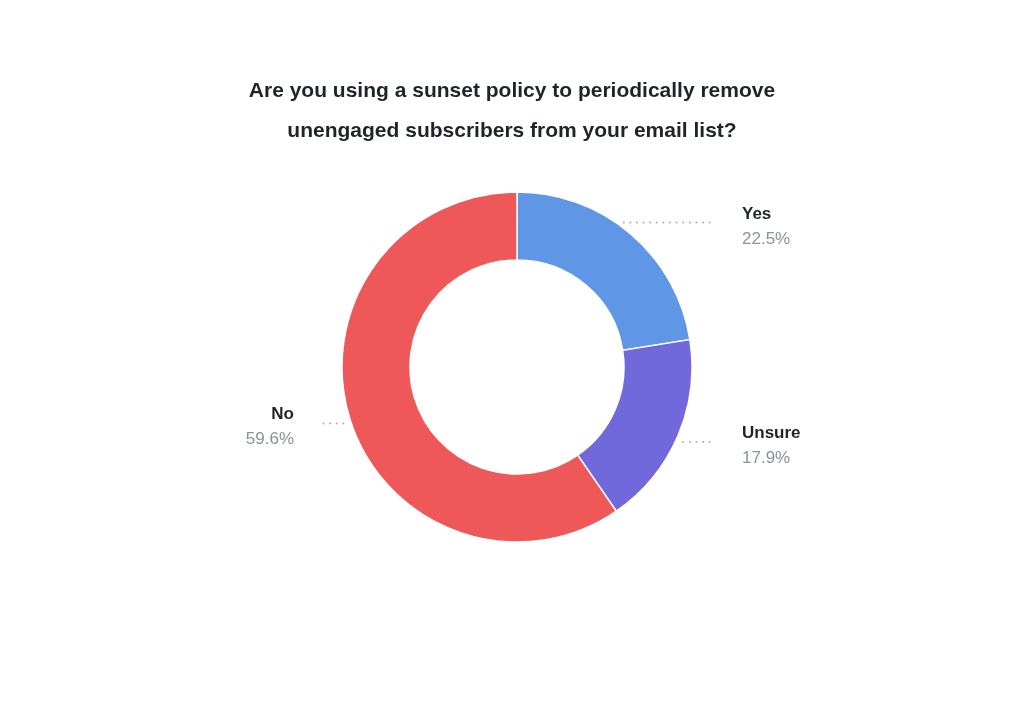 The image size is (1024, 703). What do you see at coordinates (766, 457) in the screenshot?
I see `data-label: 17.9%` at bounding box center [766, 457].